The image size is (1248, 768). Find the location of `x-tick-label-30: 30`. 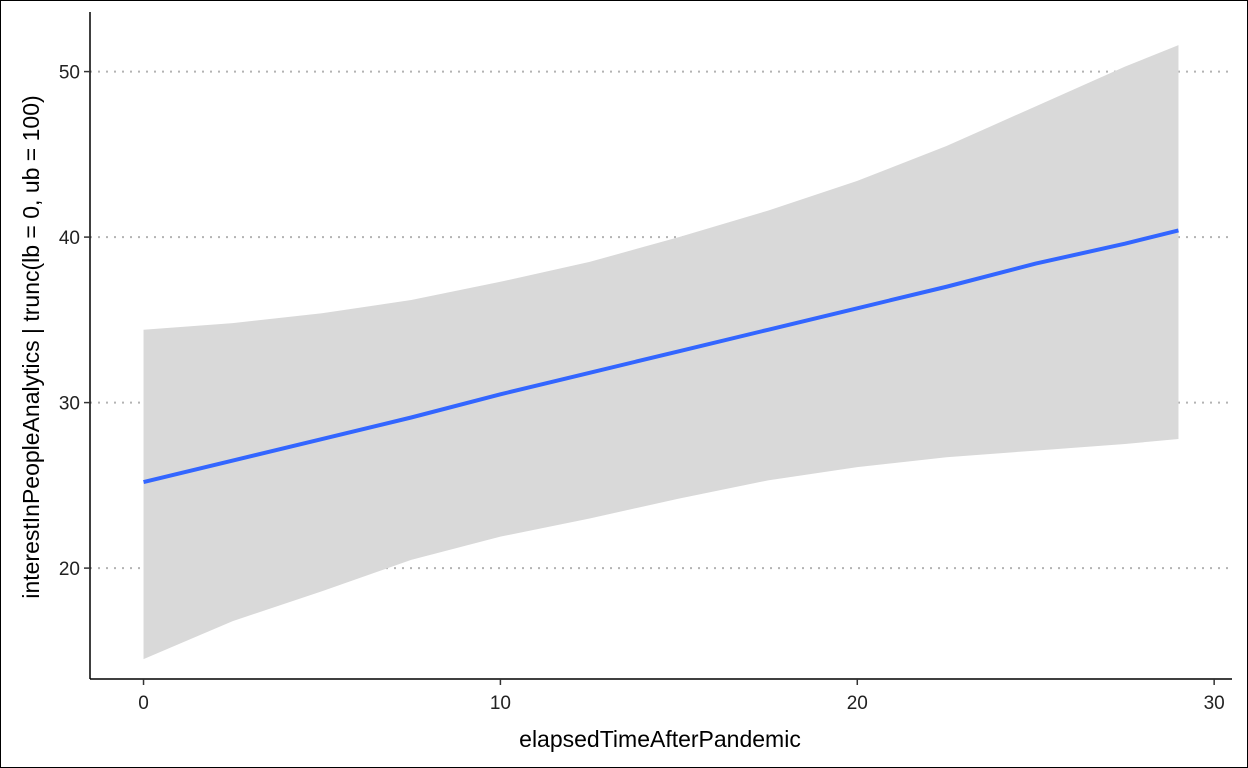

x-tick-label-30: 30 is located at coordinates (1214, 703).